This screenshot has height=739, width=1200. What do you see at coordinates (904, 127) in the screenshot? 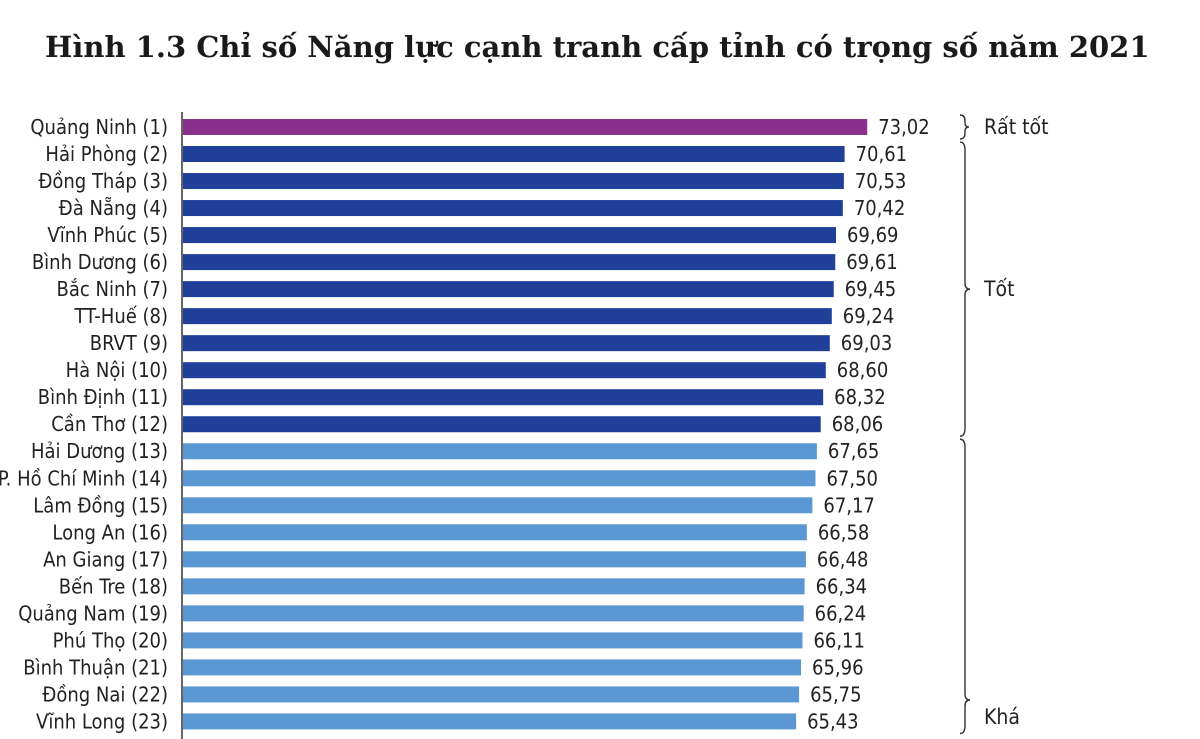
I see `value-label: 73,02` at bounding box center [904, 127].